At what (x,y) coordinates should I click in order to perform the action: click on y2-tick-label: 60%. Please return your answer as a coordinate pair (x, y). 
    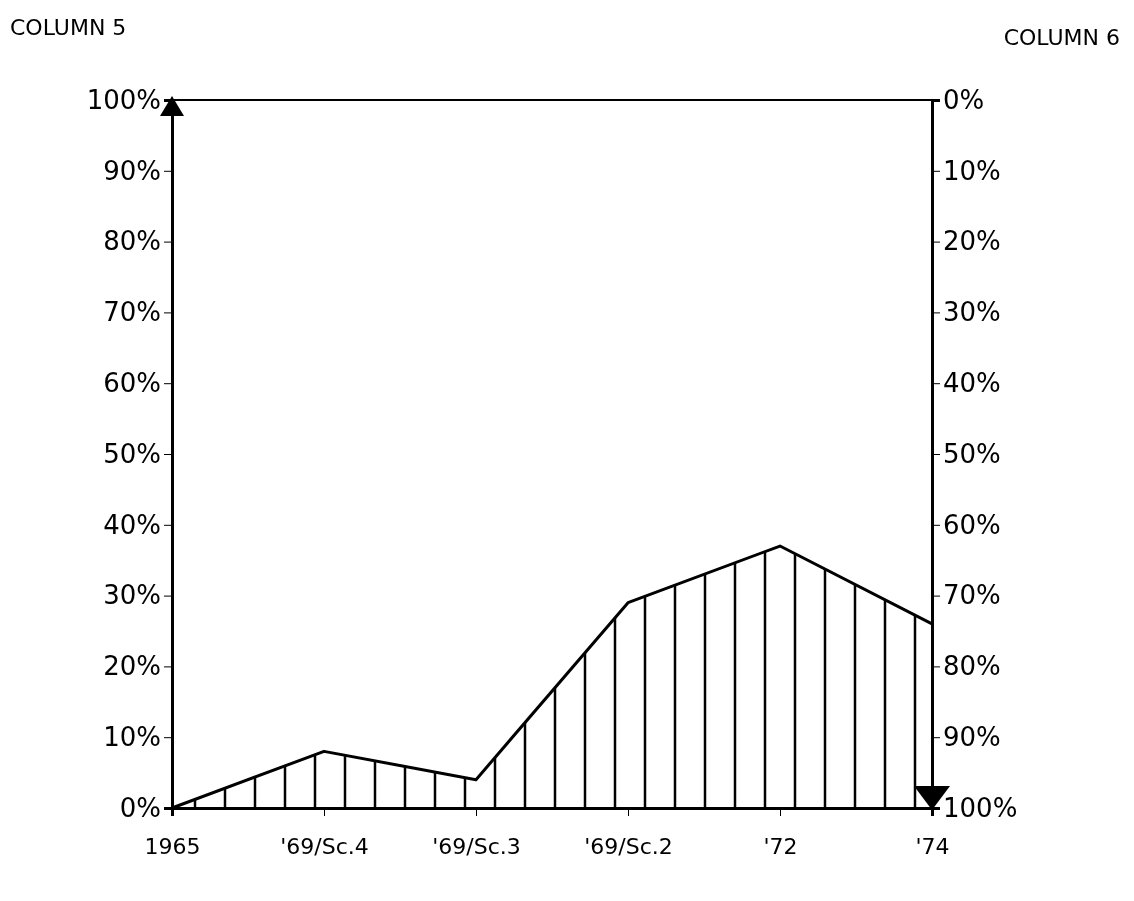
    Looking at the image, I should click on (972, 524).